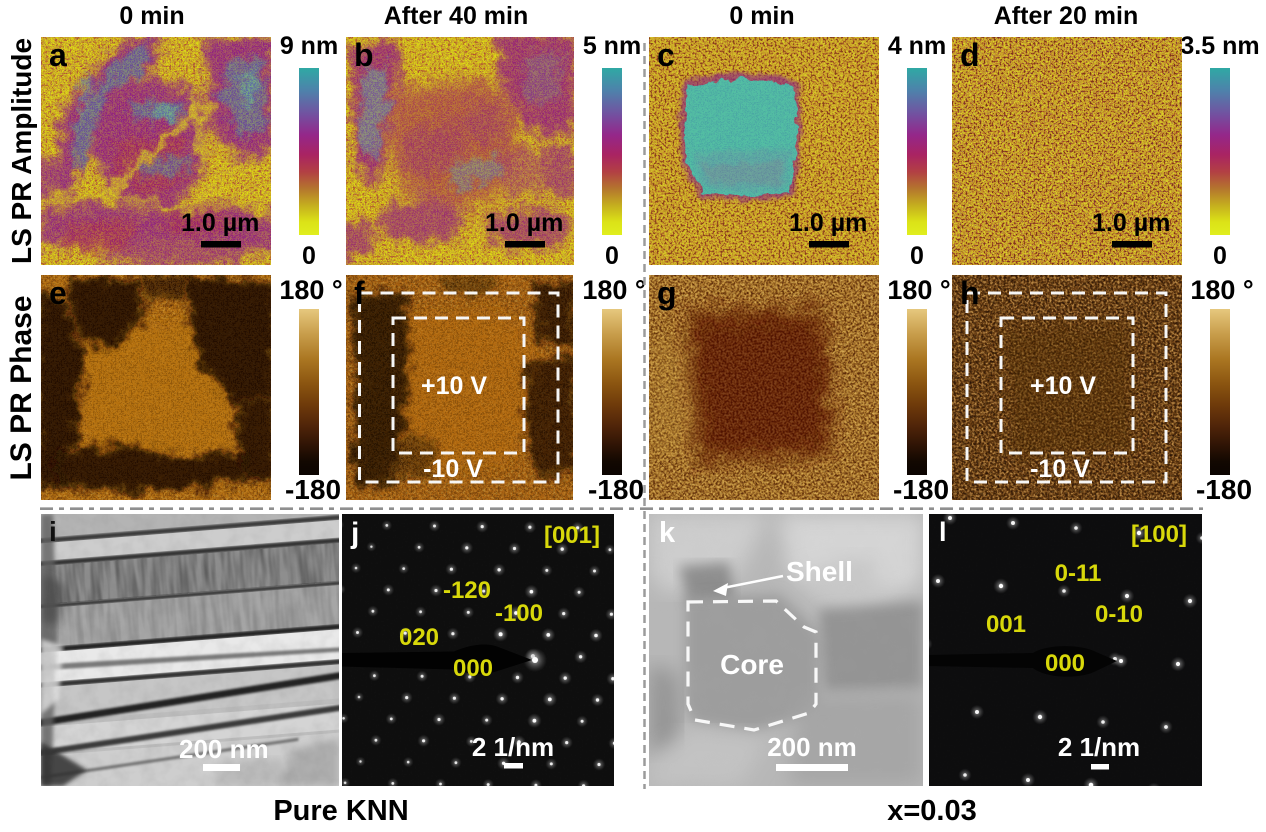  I want to click on svg-text: 0-10, so click(1119, 614).